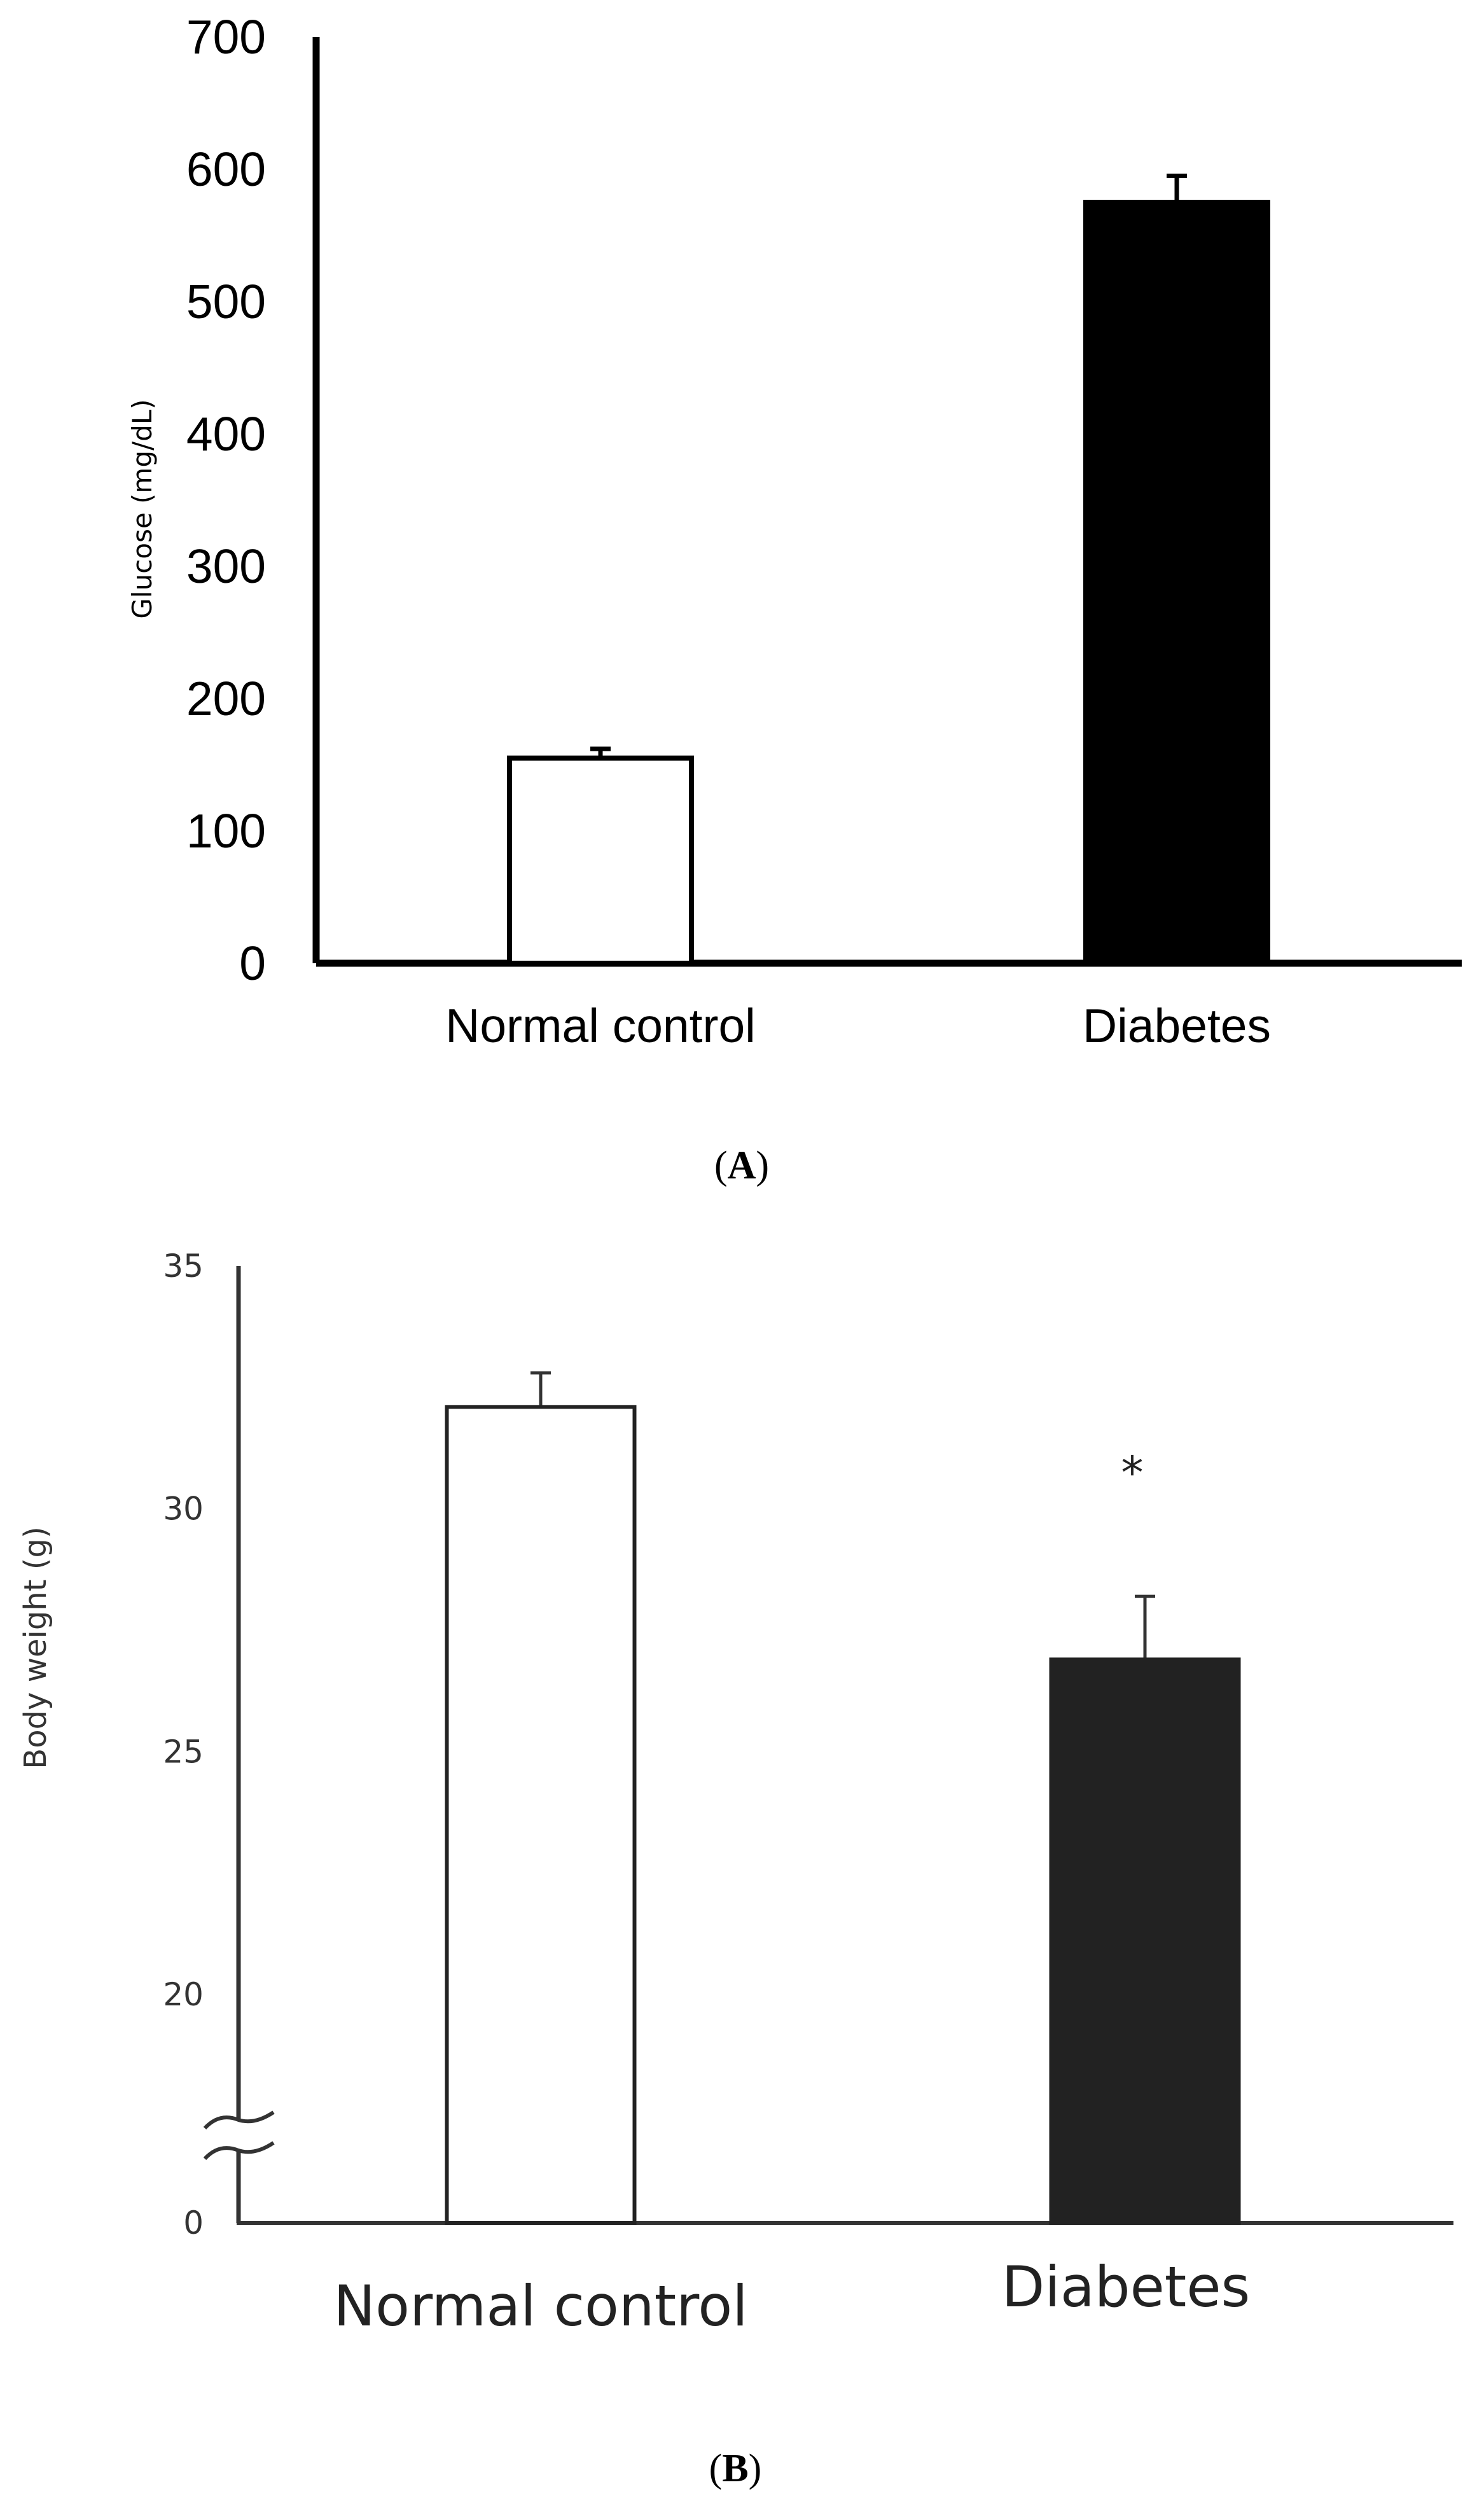 The width and height of the screenshot is (1484, 2508). Describe the element at coordinates (226, 434) in the screenshot. I see `chart-a-y-tick-label: 400` at that location.